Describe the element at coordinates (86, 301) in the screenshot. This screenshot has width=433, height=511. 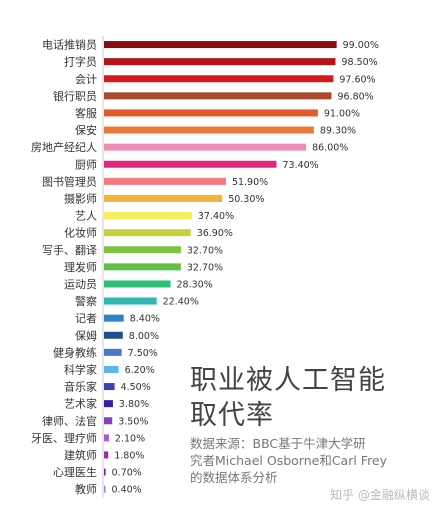
I see `category-label: 警察` at that location.